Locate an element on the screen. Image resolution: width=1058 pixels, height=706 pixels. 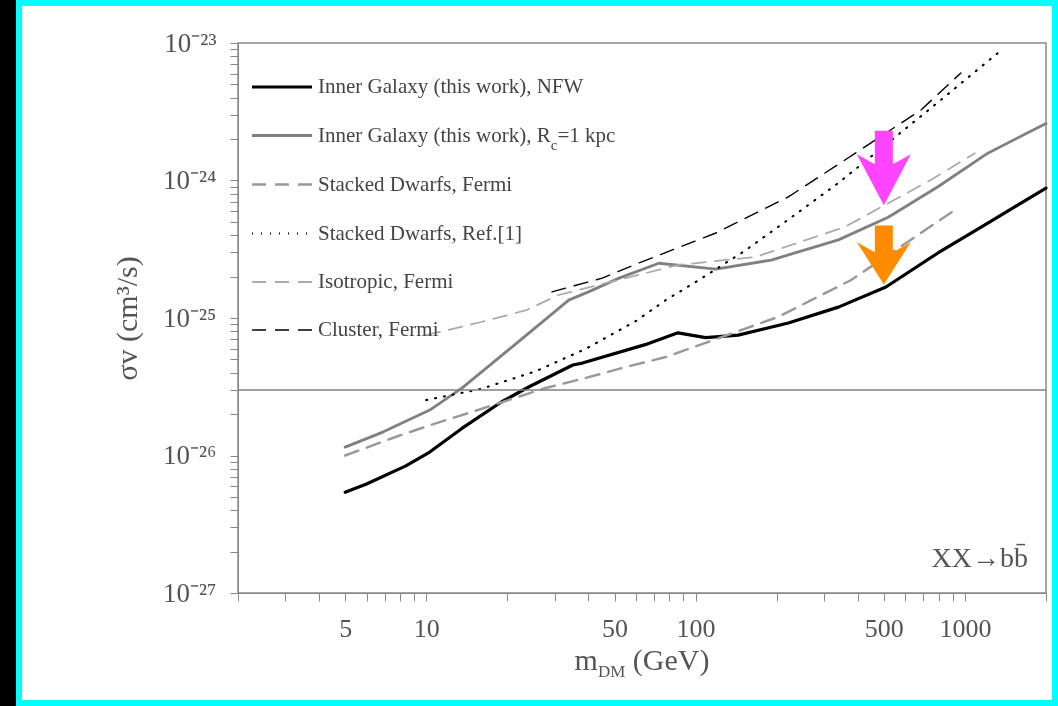
legend-label: Stacked Dwarfs, Fermi is located at coordinates (415, 183).